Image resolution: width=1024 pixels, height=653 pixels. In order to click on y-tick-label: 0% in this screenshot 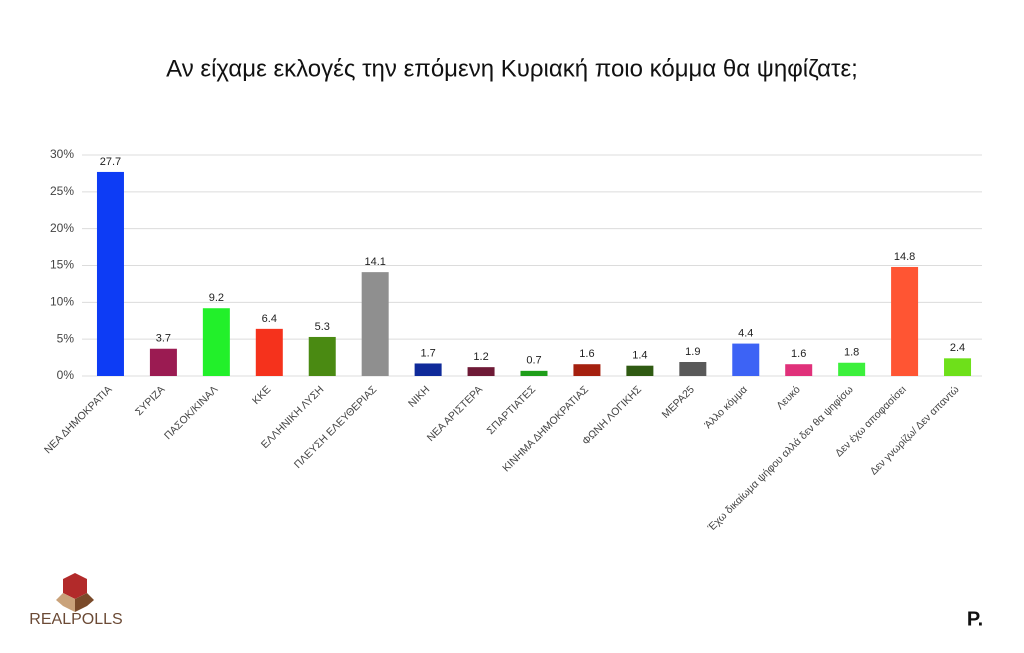, I will do `click(66, 375)`.